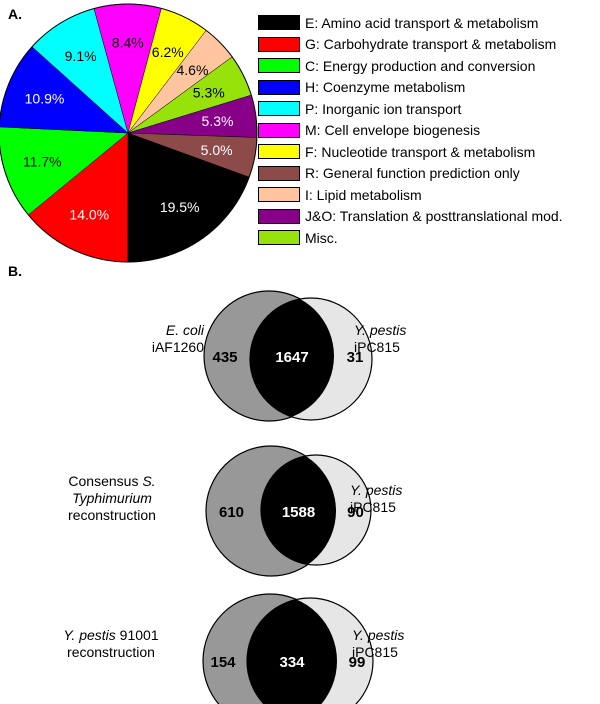 The height and width of the screenshot is (704, 600). Describe the element at coordinates (128, 43) in the screenshot. I see `pie-label-5: 8.4%` at that location.